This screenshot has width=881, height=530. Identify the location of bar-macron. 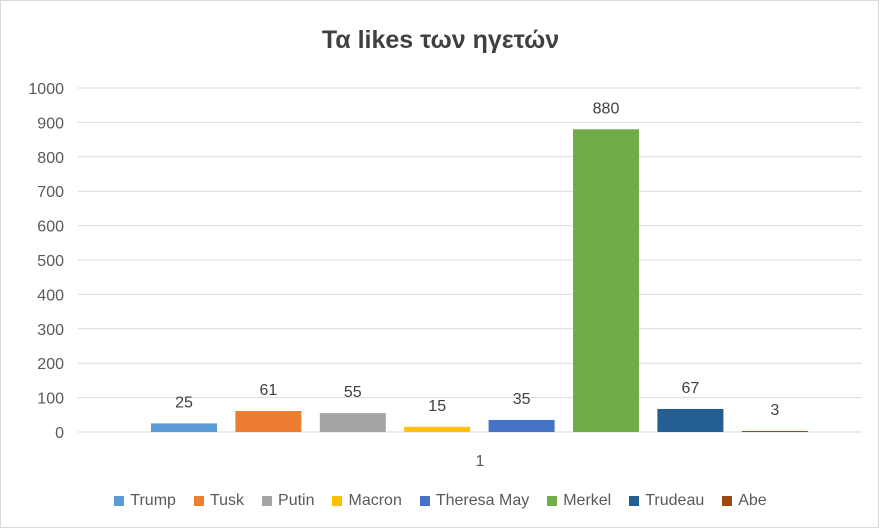
(437, 429).